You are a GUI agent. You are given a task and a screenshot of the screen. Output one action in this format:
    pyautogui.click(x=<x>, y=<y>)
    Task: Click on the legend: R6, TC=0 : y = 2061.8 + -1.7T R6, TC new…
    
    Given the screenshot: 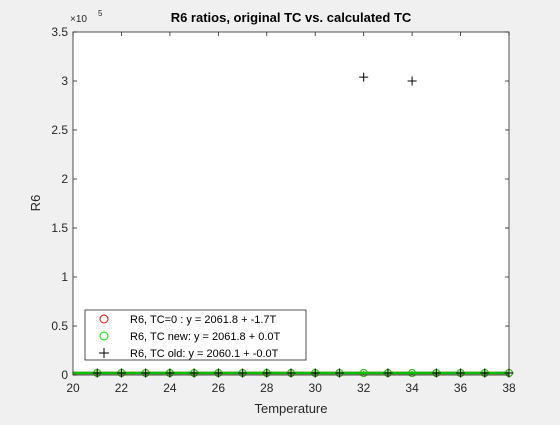 What is the action you would take?
    pyautogui.click(x=195, y=335)
    